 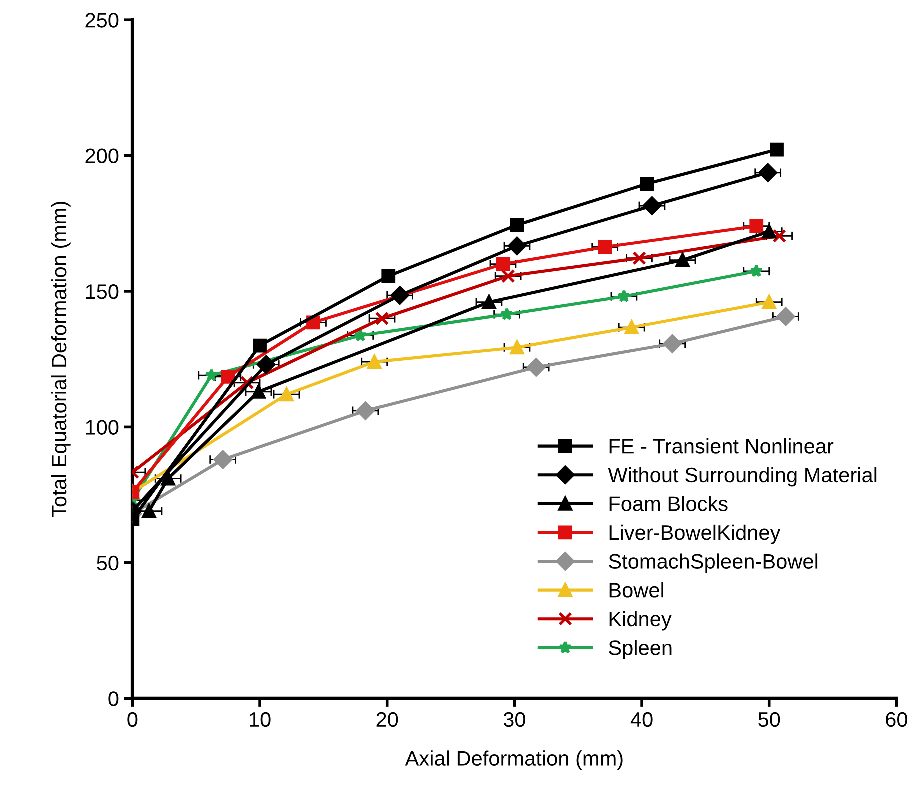 What do you see at coordinates (514, 760) in the screenshot?
I see `x-axis-title: Axial Deformation (mm)` at bounding box center [514, 760].